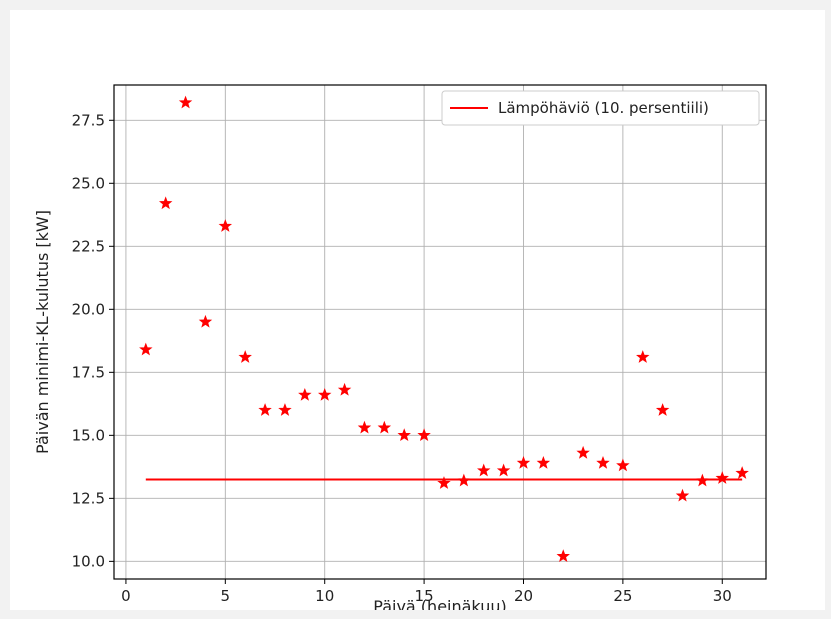 The width and height of the screenshot is (831, 619). I want to click on legend-label: Lämpöhäviö (10. persentiili), so click(603, 108).